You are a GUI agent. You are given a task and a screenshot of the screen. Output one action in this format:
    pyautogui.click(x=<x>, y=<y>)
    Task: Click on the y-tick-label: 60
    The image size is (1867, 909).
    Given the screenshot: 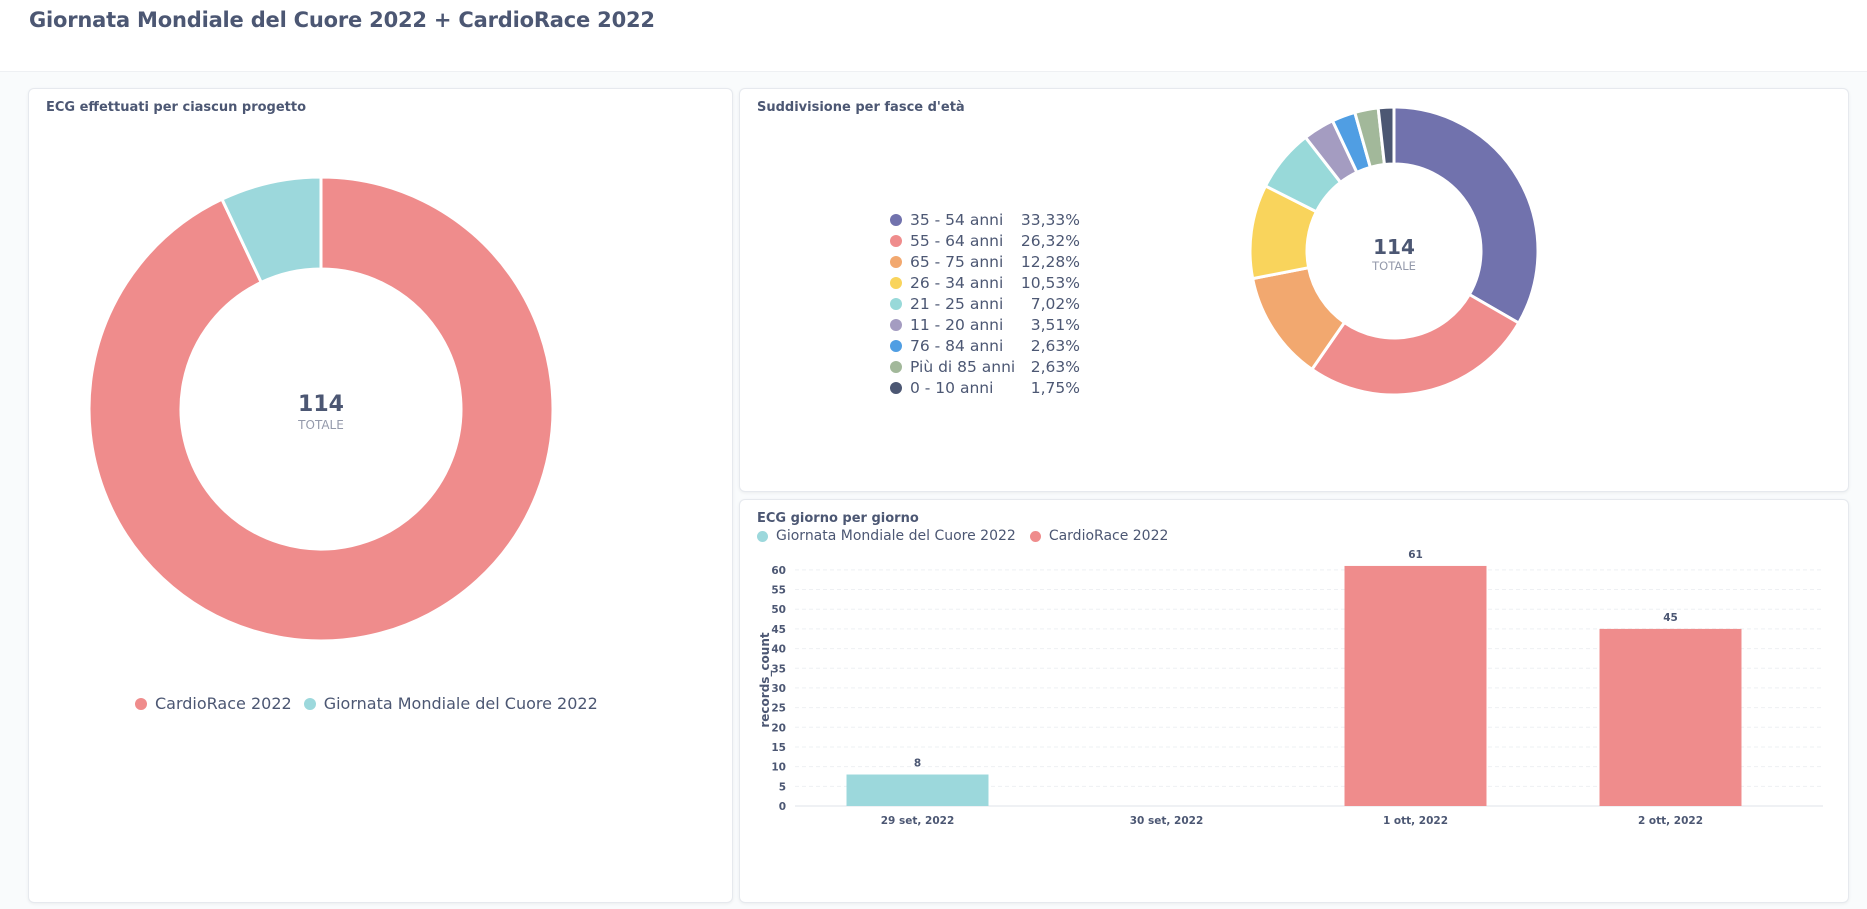 What is the action you would take?
    pyautogui.click(x=778, y=571)
    